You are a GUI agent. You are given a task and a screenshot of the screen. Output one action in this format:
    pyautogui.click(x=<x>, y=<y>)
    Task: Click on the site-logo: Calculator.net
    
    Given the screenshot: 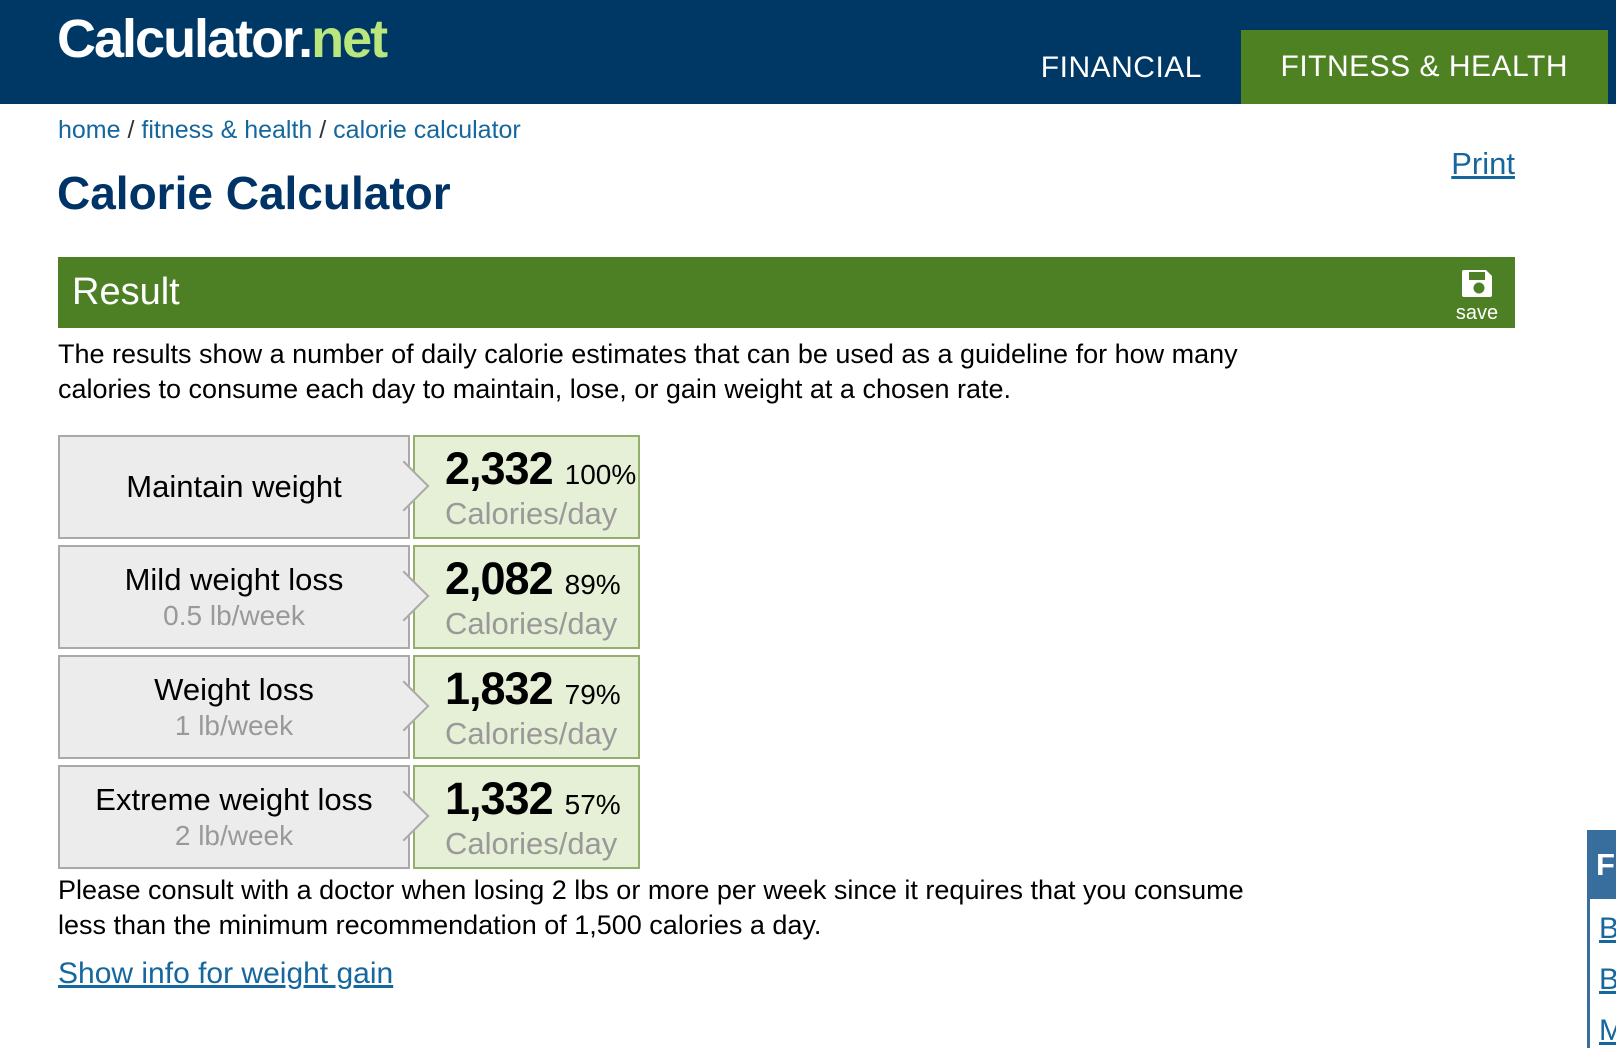 What is the action you would take?
    pyautogui.click(x=222, y=39)
    